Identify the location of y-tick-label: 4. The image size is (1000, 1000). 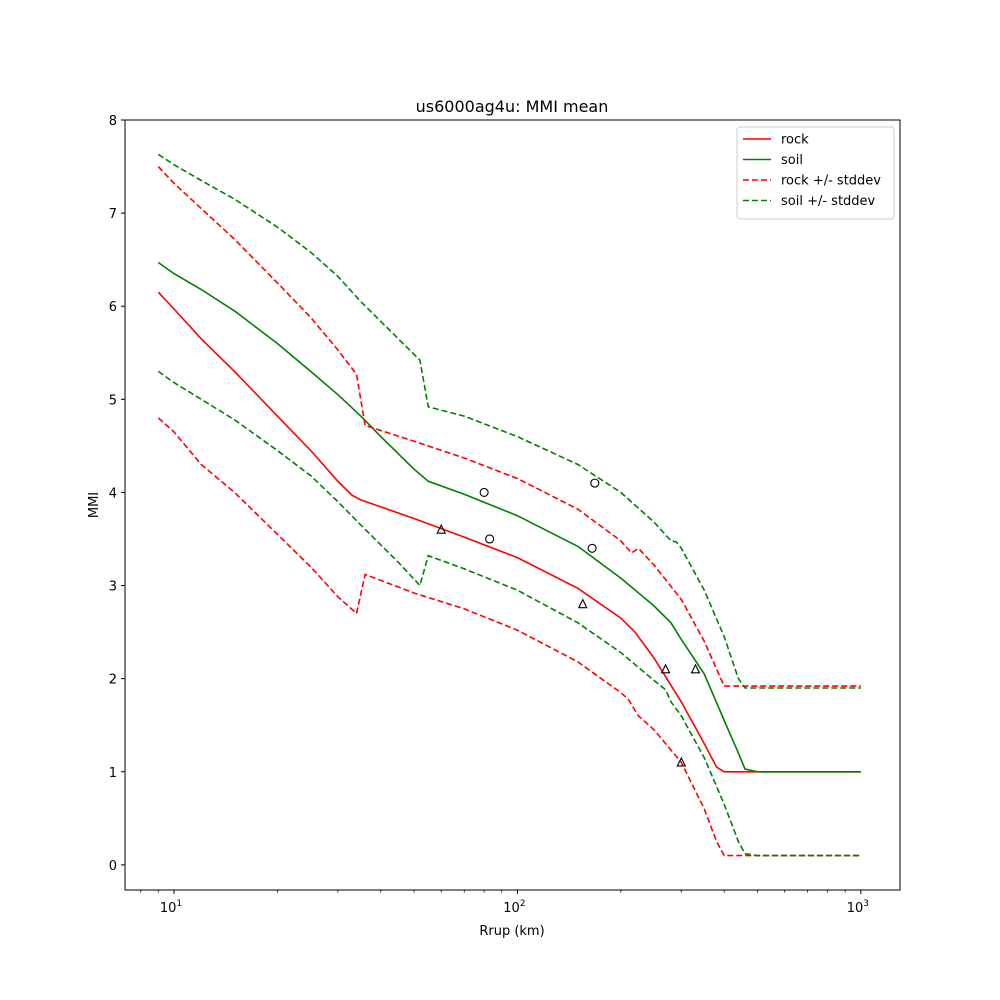
(113, 493).